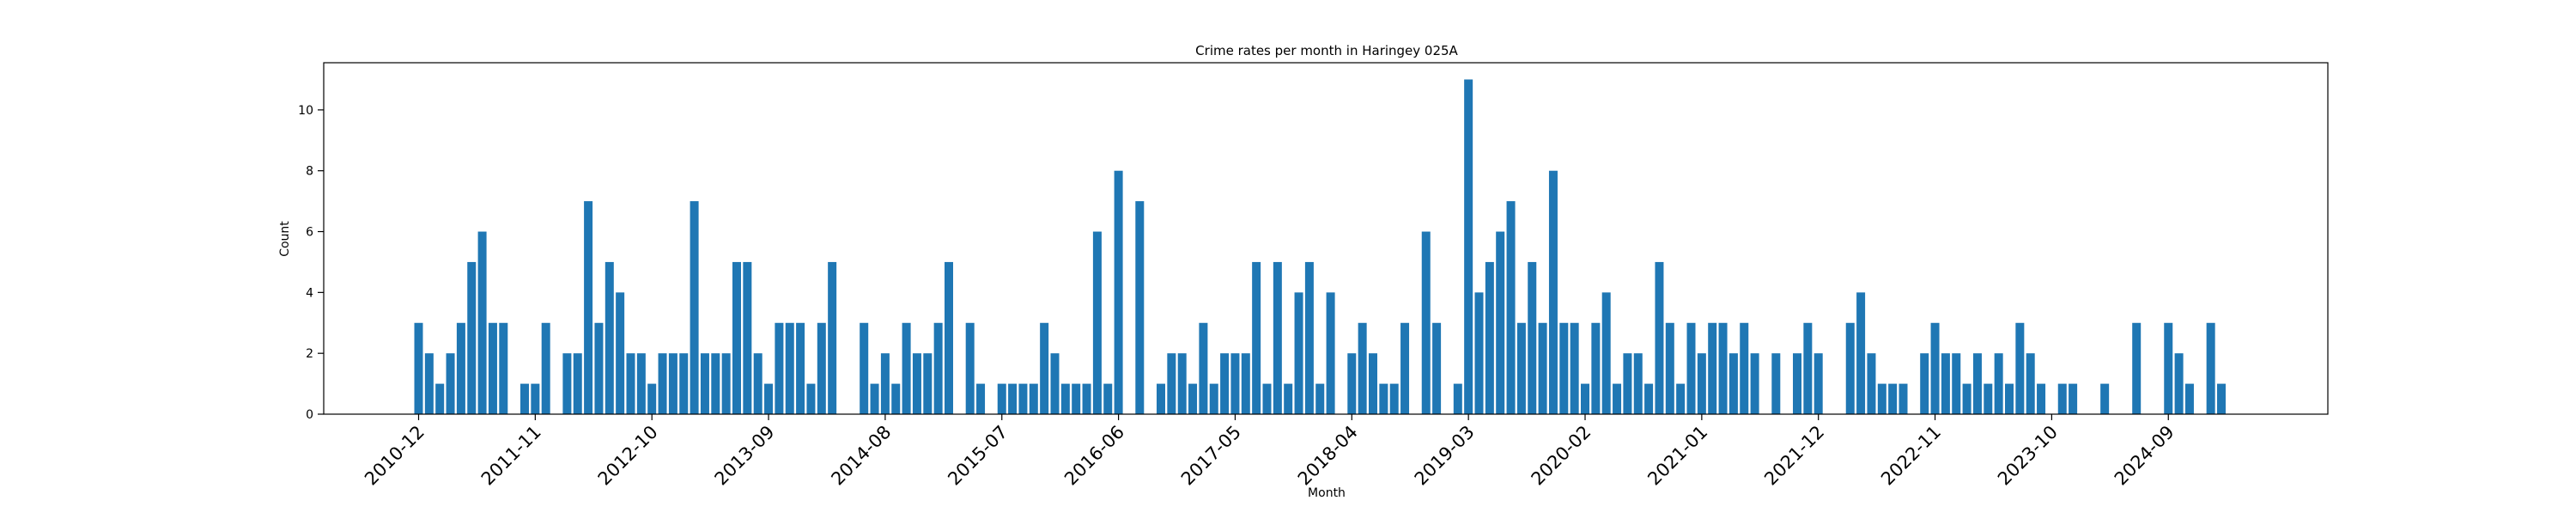  What do you see at coordinates (285, 239) in the screenshot?
I see `y-axis-label: Count` at bounding box center [285, 239].